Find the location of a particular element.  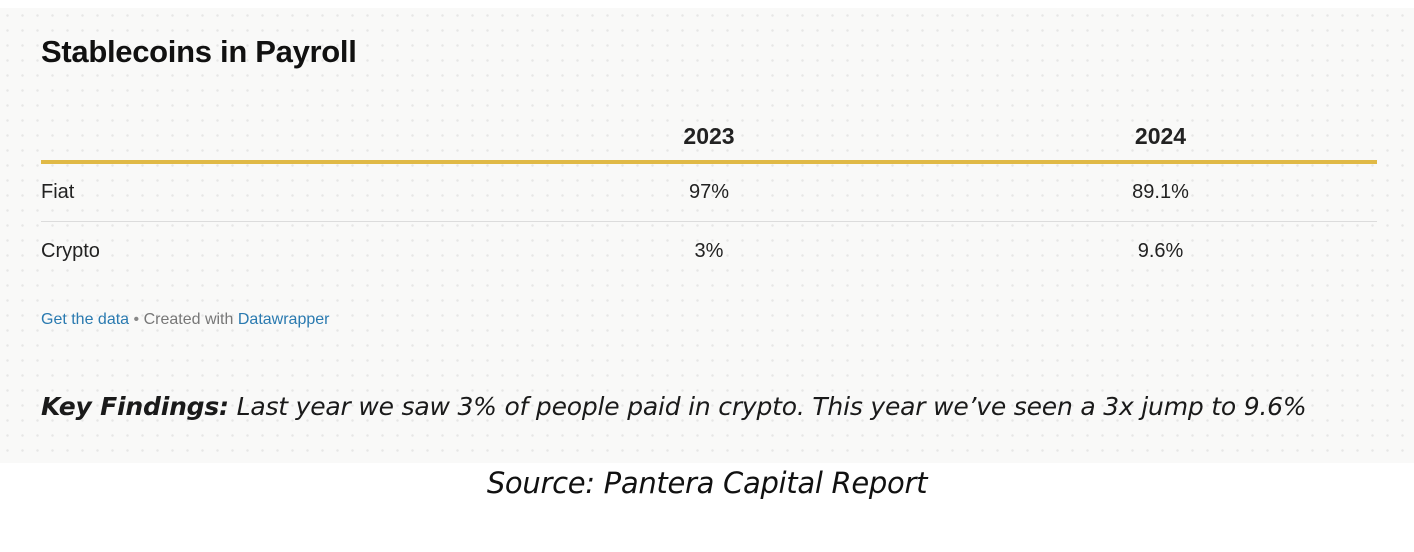

key-findings-label: Key Findings: is located at coordinates (135, 406).